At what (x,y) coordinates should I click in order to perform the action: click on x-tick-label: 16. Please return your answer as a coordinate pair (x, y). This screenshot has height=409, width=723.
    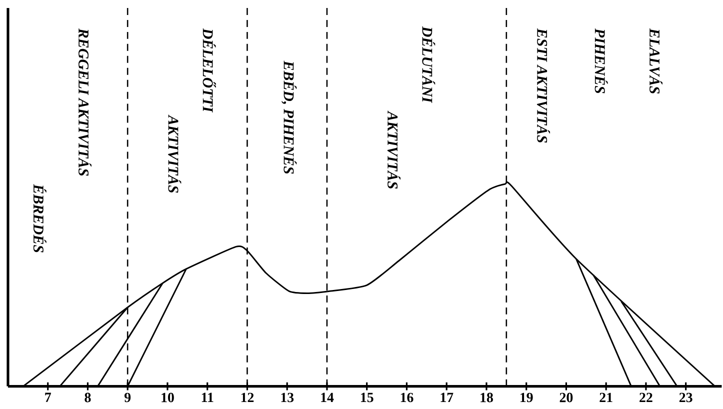
    Looking at the image, I should click on (407, 397).